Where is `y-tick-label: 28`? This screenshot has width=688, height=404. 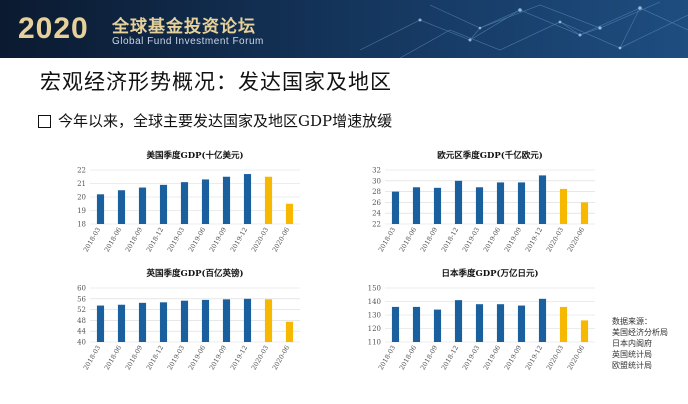
y-tick-label: 28 is located at coordinates (376, 192).